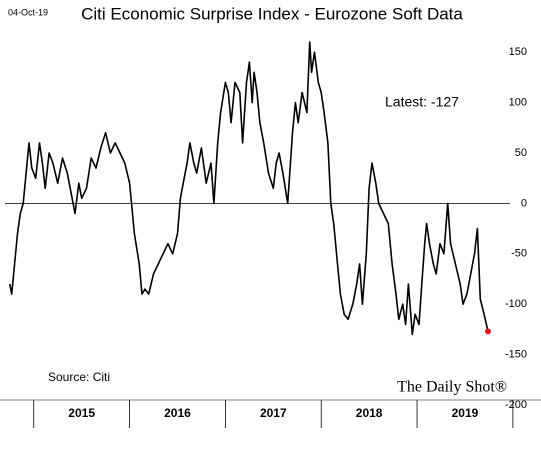 The height and width of the screenshot is (449, 541). Describe the element at coordinates (28, 12) in the screenshot. I see `date-label: 04-Oct-19` at that location.